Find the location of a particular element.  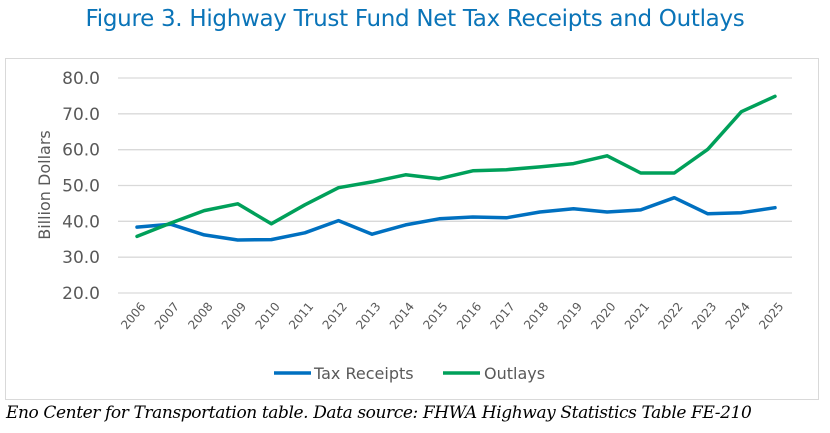

series-line-tax-receipts is located at coordinates (456, 218).